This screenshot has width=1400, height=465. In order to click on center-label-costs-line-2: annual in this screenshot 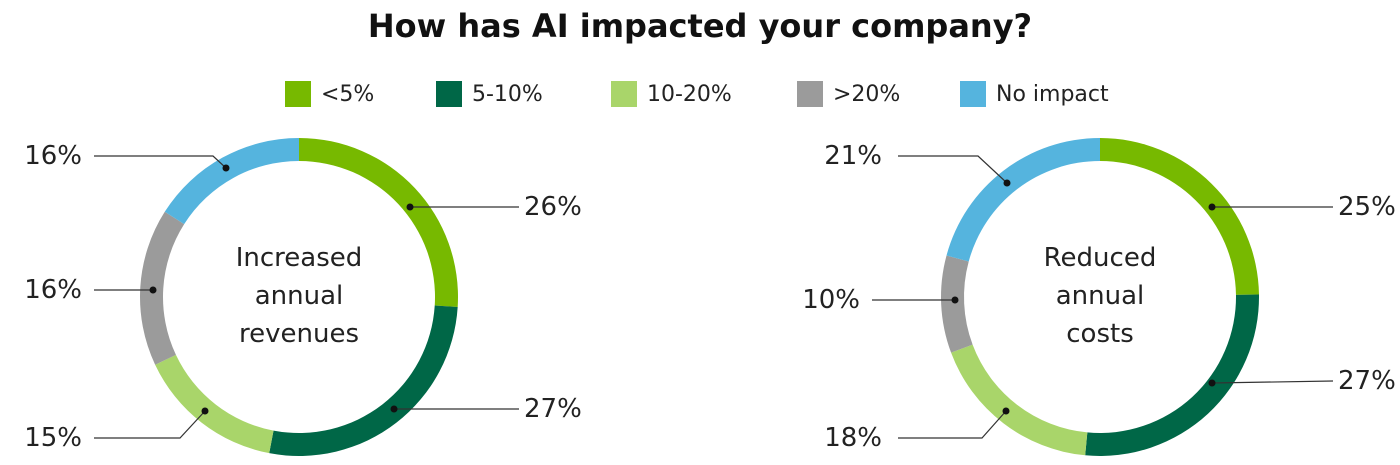, I will do `click(1100, 296)`.